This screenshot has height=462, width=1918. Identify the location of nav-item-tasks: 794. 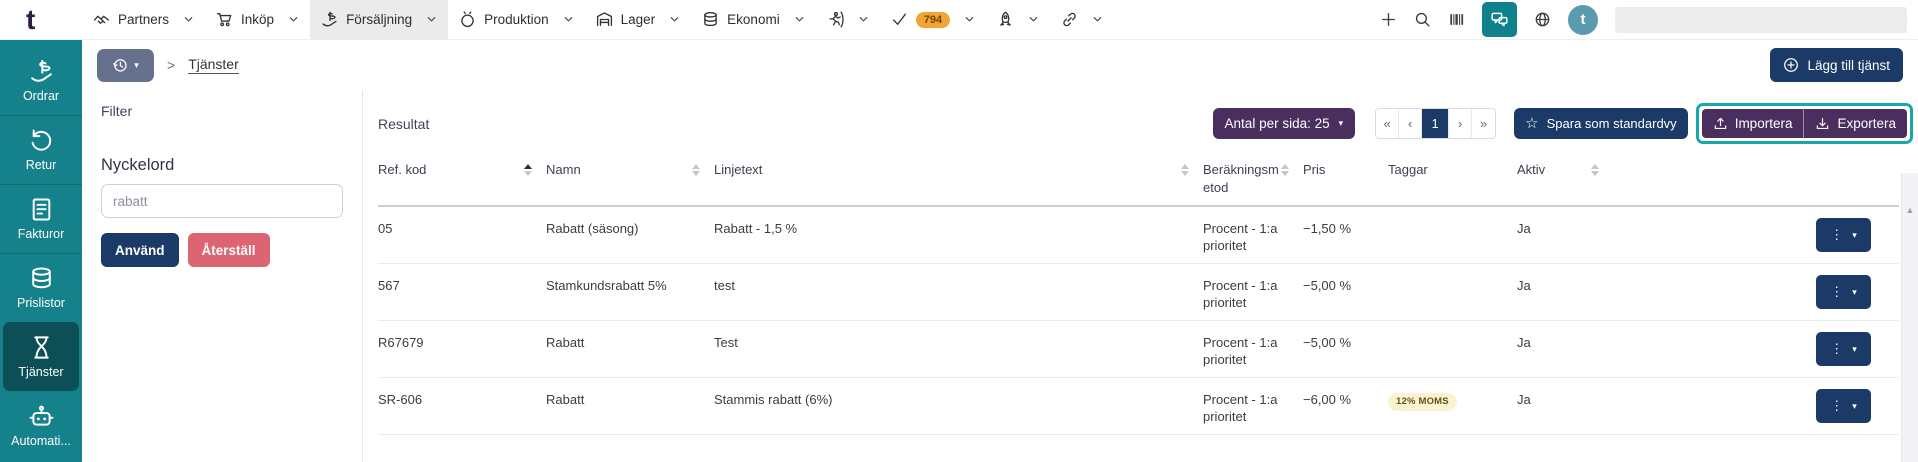
(933, 19).